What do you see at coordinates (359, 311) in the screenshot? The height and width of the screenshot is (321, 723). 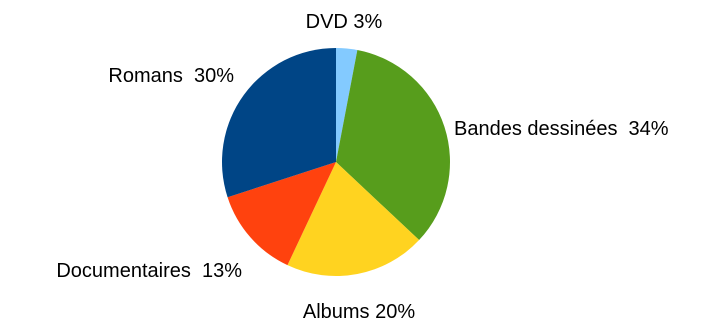 I see `slice-label-albums: Albums 20%` at bounding box center [359, 311].